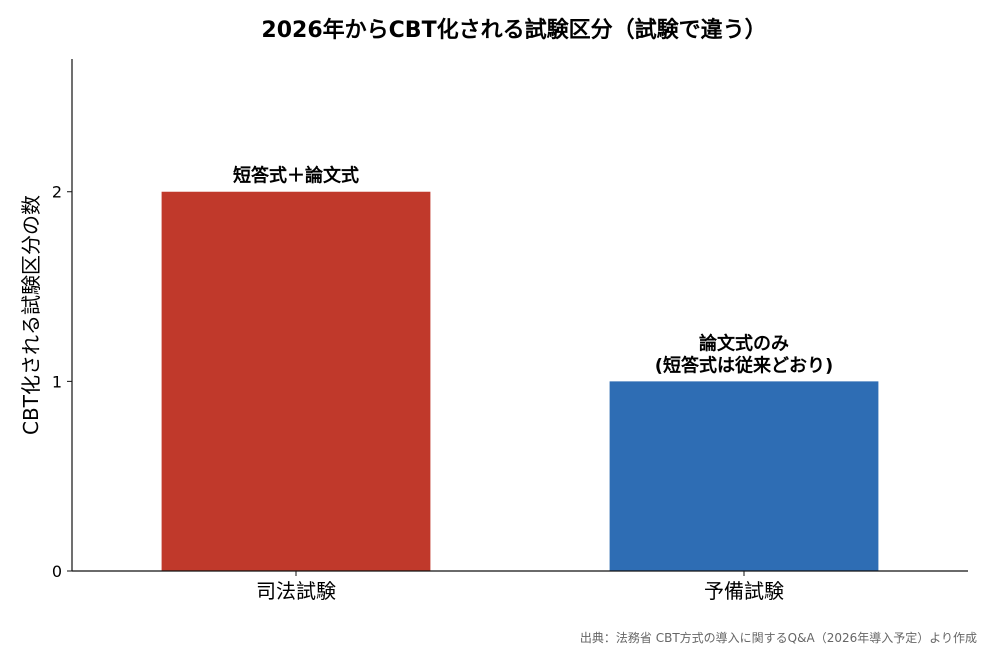 This screenshot has width=988, height=650. I want to click on x-tick-label: 司法試験, so click(296, 591).